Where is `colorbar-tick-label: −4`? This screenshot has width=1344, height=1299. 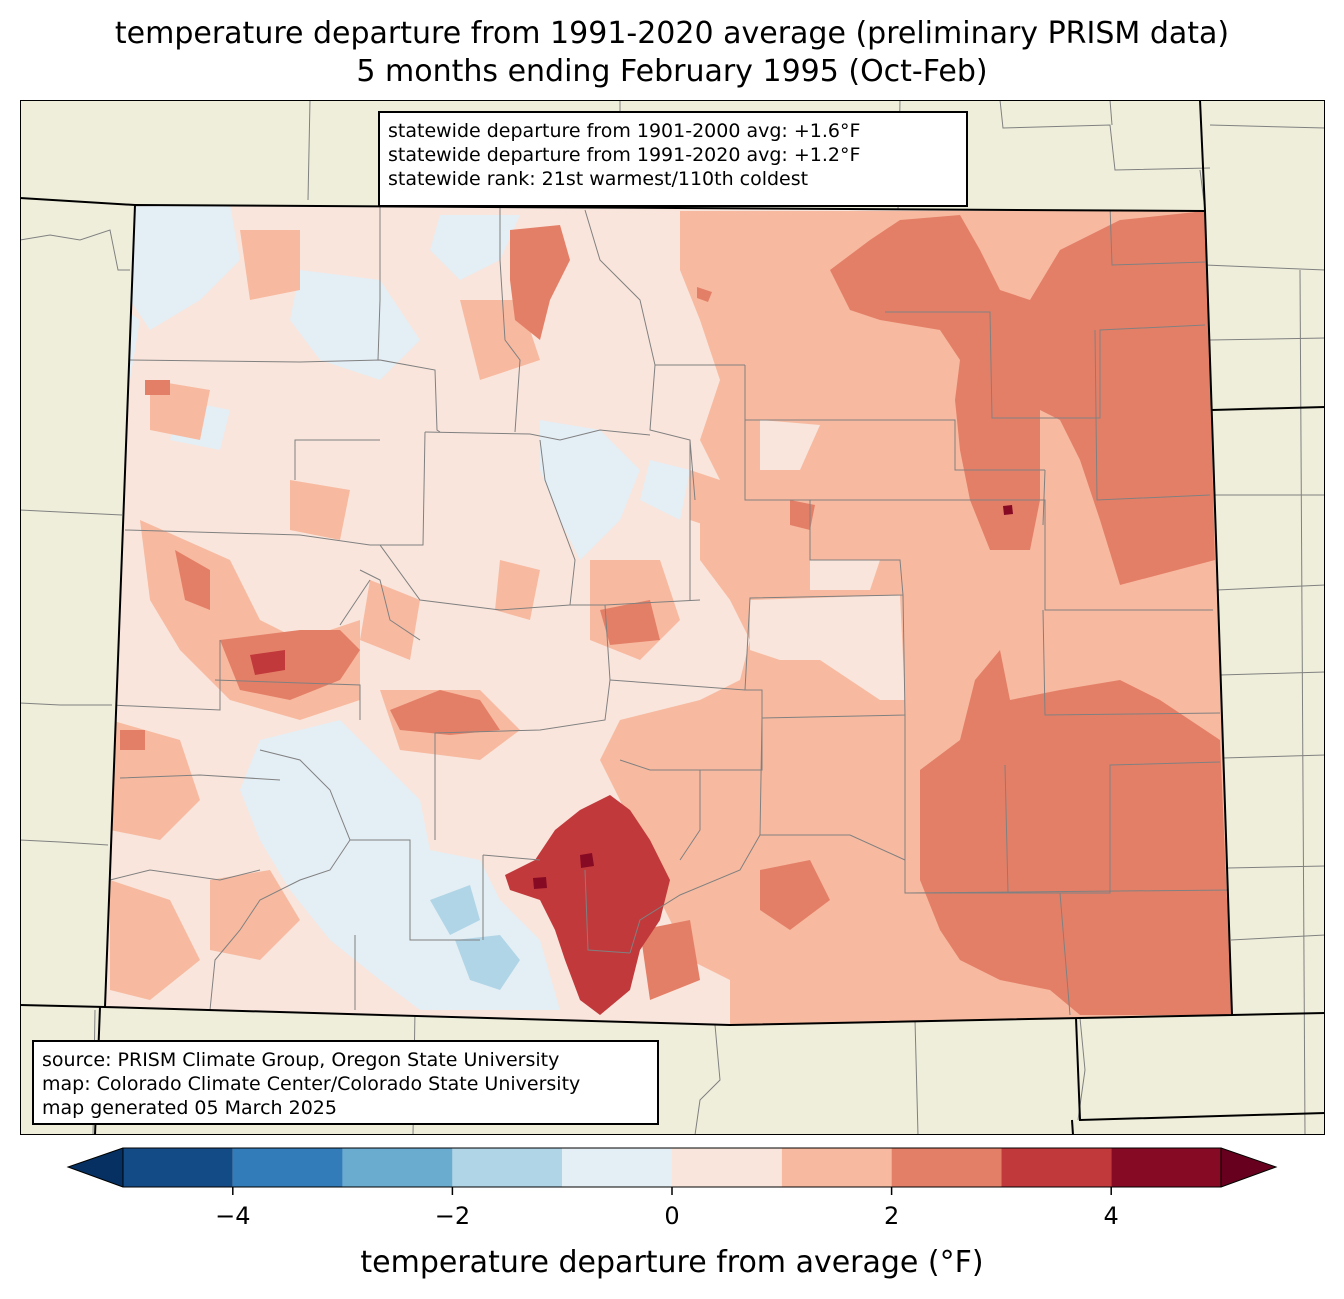
colorbar-tick-label: −4 is located at coordinates (232, 1216).